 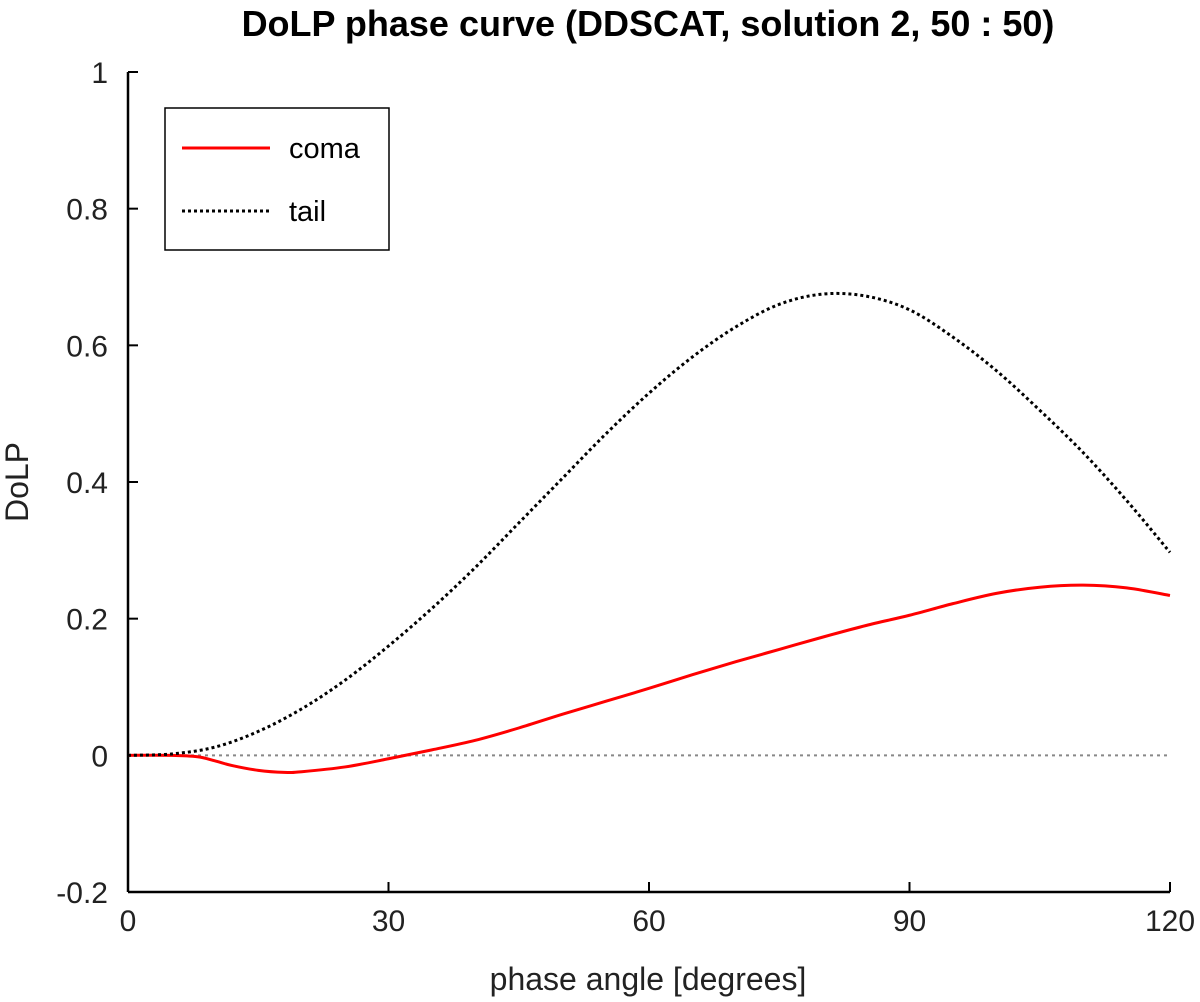 What do you see at coordinates (87, 346) in the screenshot?
I see `y-tick-label: 0.6` at bounding box center [87, 346].